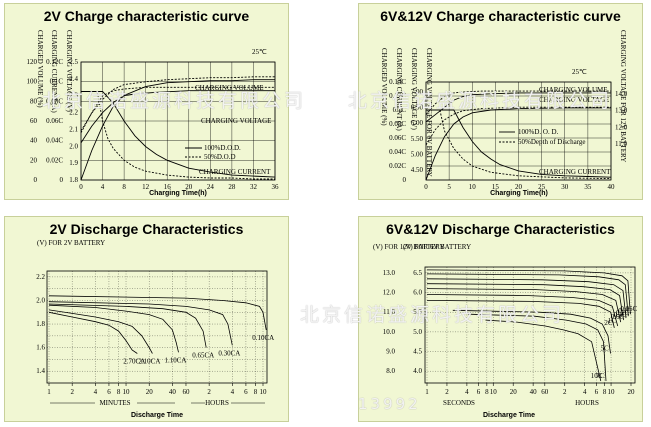 Image resolution: width=651 pixels, height=427 pixels. Describe the element at coordinates (500, 229) in the screenshot. I see `chart-title: 6V&12V Discharge Characteristics` at that location.